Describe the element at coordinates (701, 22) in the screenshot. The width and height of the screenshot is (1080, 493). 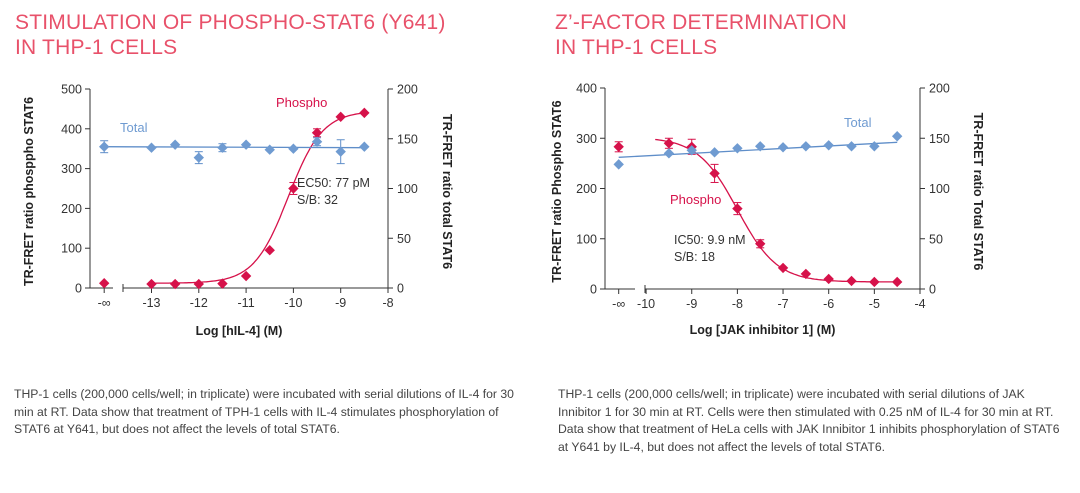
I see `chart-title-line-1: Z’-FACTOR DETERMINATION` at that location.